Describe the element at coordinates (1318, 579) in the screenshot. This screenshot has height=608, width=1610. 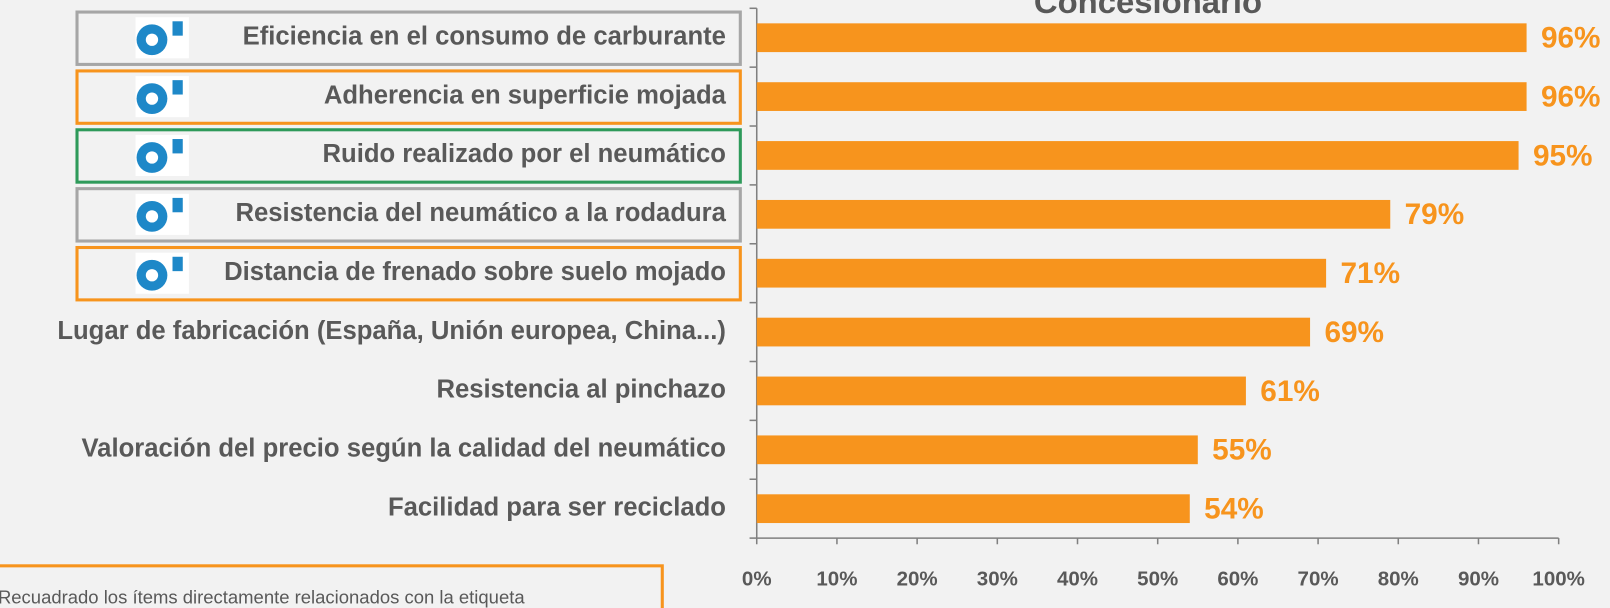
I see `x-tick-label: 70%` at that location.